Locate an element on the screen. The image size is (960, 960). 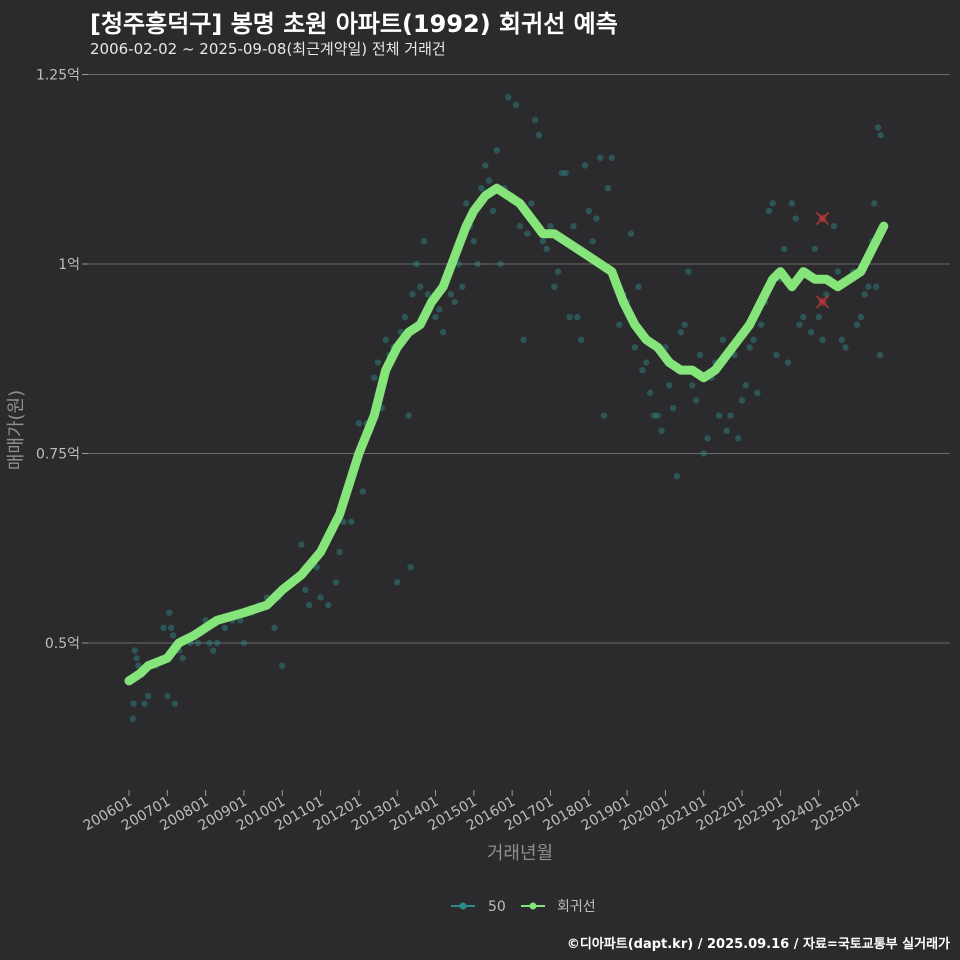
y-tick-label: 1억 is located at coordinates (69, 265).